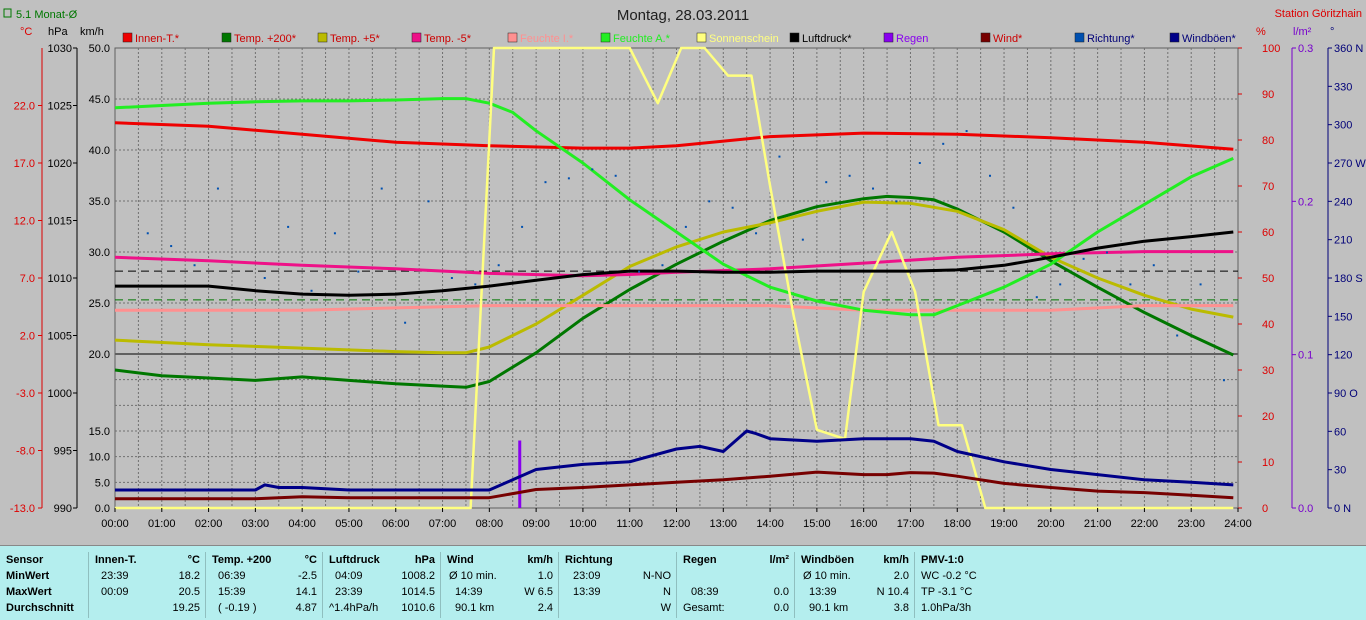 The width and height of the screenshot is (1366, 620). Describe the element at coordinates (912, 39) in the screenshot. I see `legend-label: Regen` at that location.